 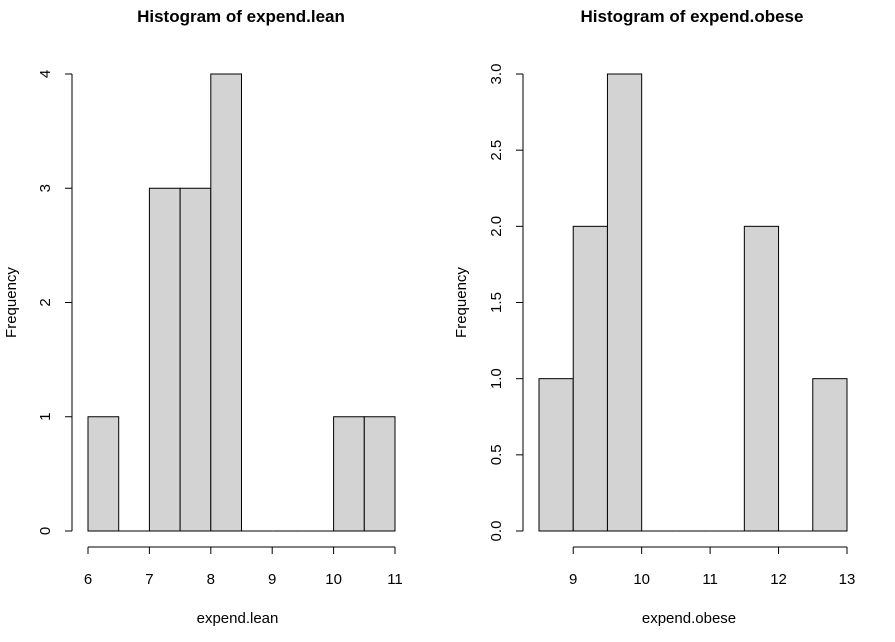 What do you see at coordinates (238, 618) in the screenshot?
I see `x-axis-label: expend.lean` at bounding box center [238, 618].